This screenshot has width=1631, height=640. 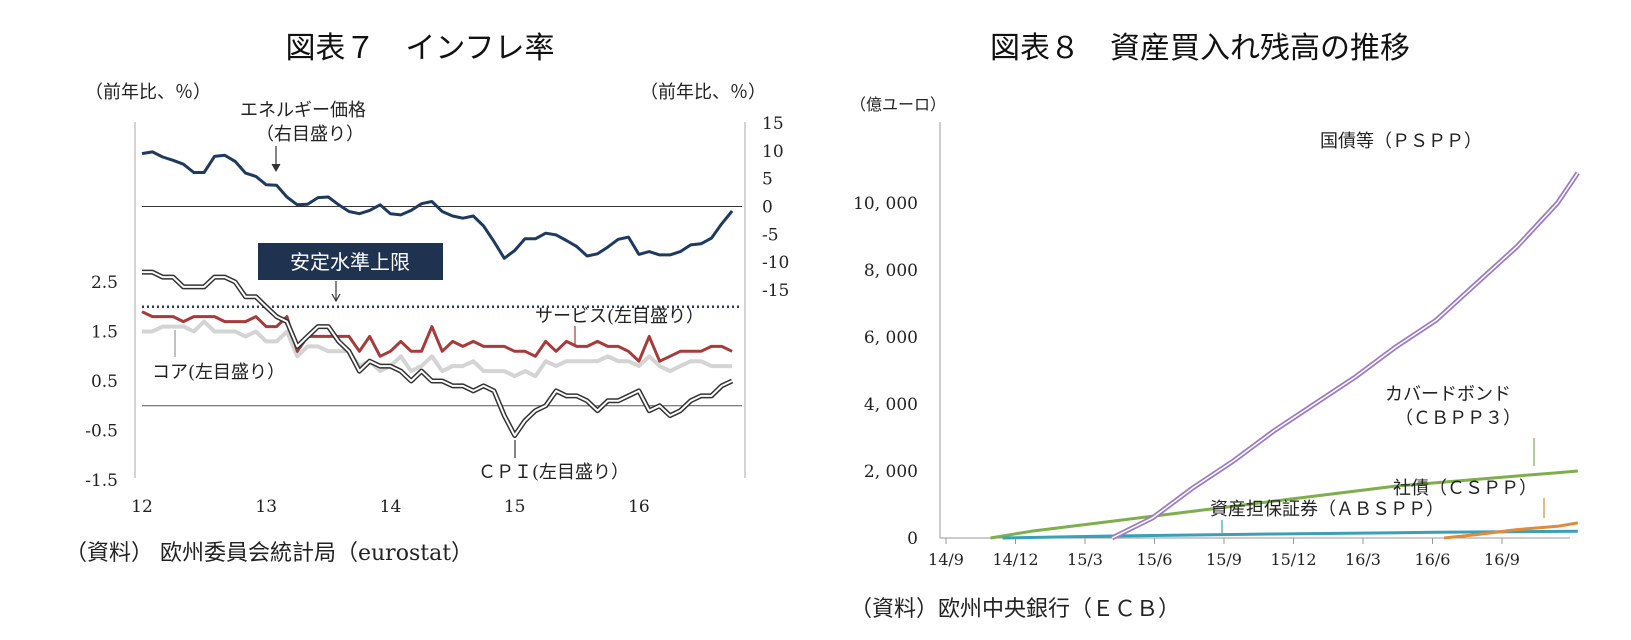 I want to click on core-annotation: コア(左目盛り）, so click(x=218, y=372).